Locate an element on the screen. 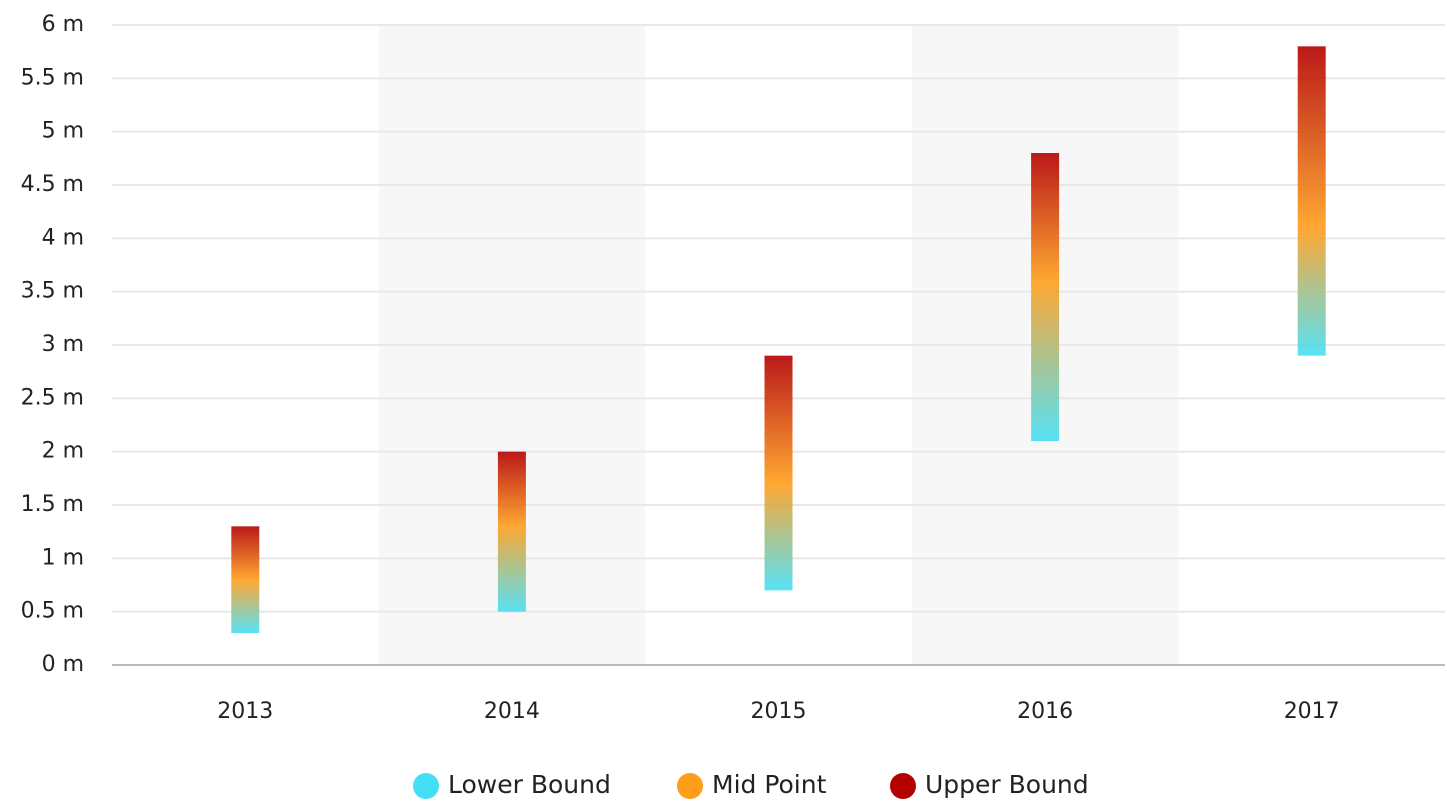  y-tick-label: 0 m is located at coordinates (63, 664).